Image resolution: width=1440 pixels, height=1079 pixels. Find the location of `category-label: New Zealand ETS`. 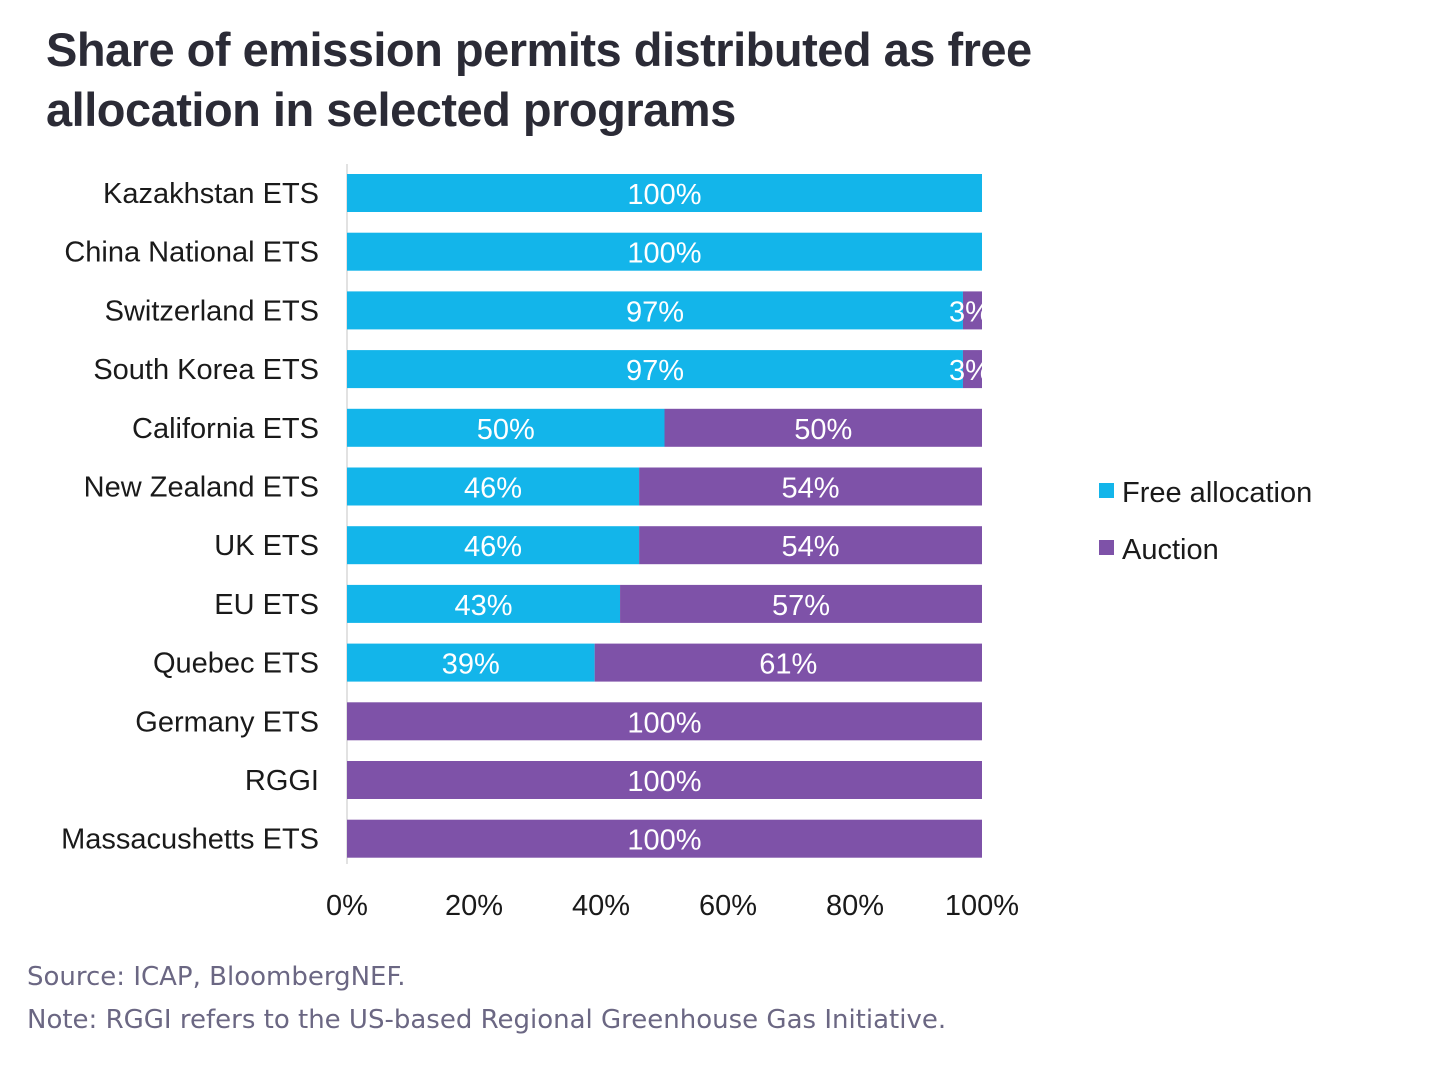

category-label: New Zealand ETS is located at coordinates (201, 488).